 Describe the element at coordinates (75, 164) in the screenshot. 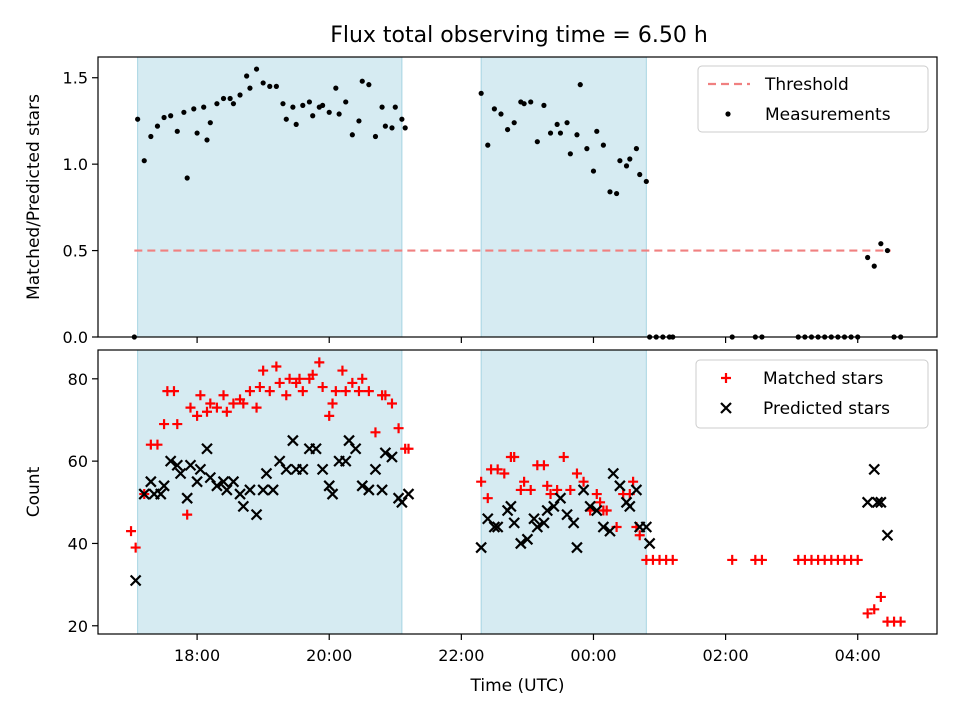

I see `y-tick-label: 1.0` at that location.